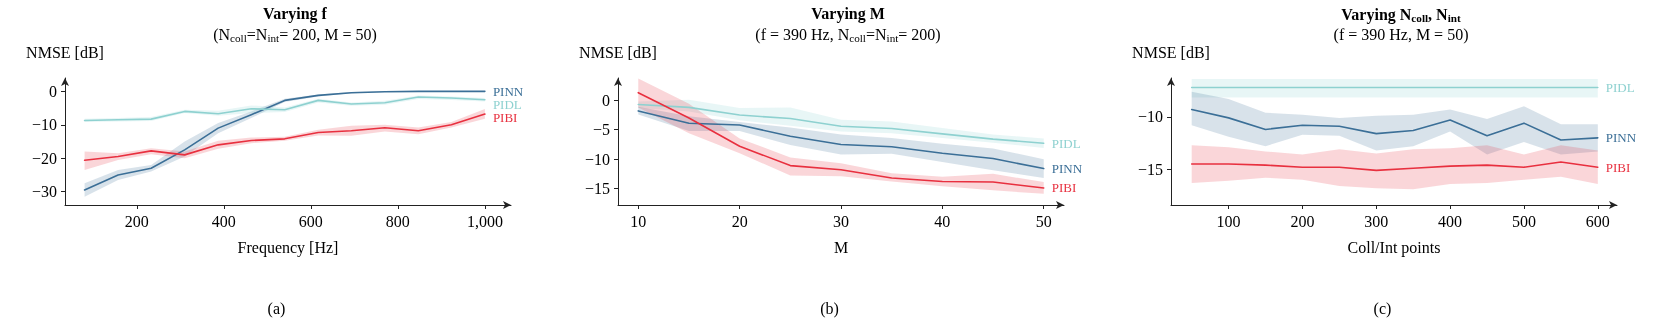  Describe the element at coordinates (484, 221) in the screenshot. I see `x-tick-label: 1,000` at that location.